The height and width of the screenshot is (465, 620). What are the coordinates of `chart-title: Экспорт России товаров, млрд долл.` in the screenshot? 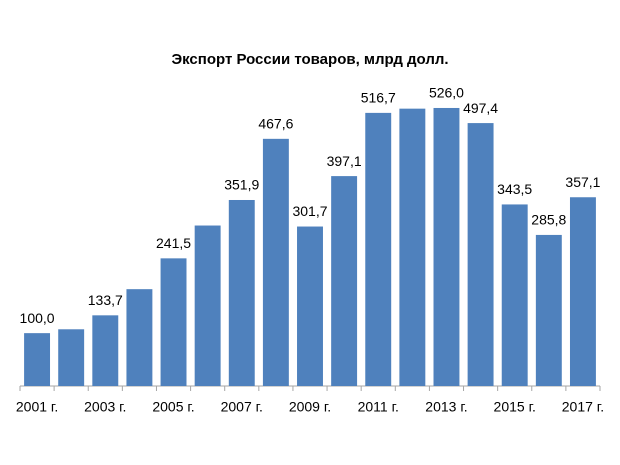 It's located at (309, 59).